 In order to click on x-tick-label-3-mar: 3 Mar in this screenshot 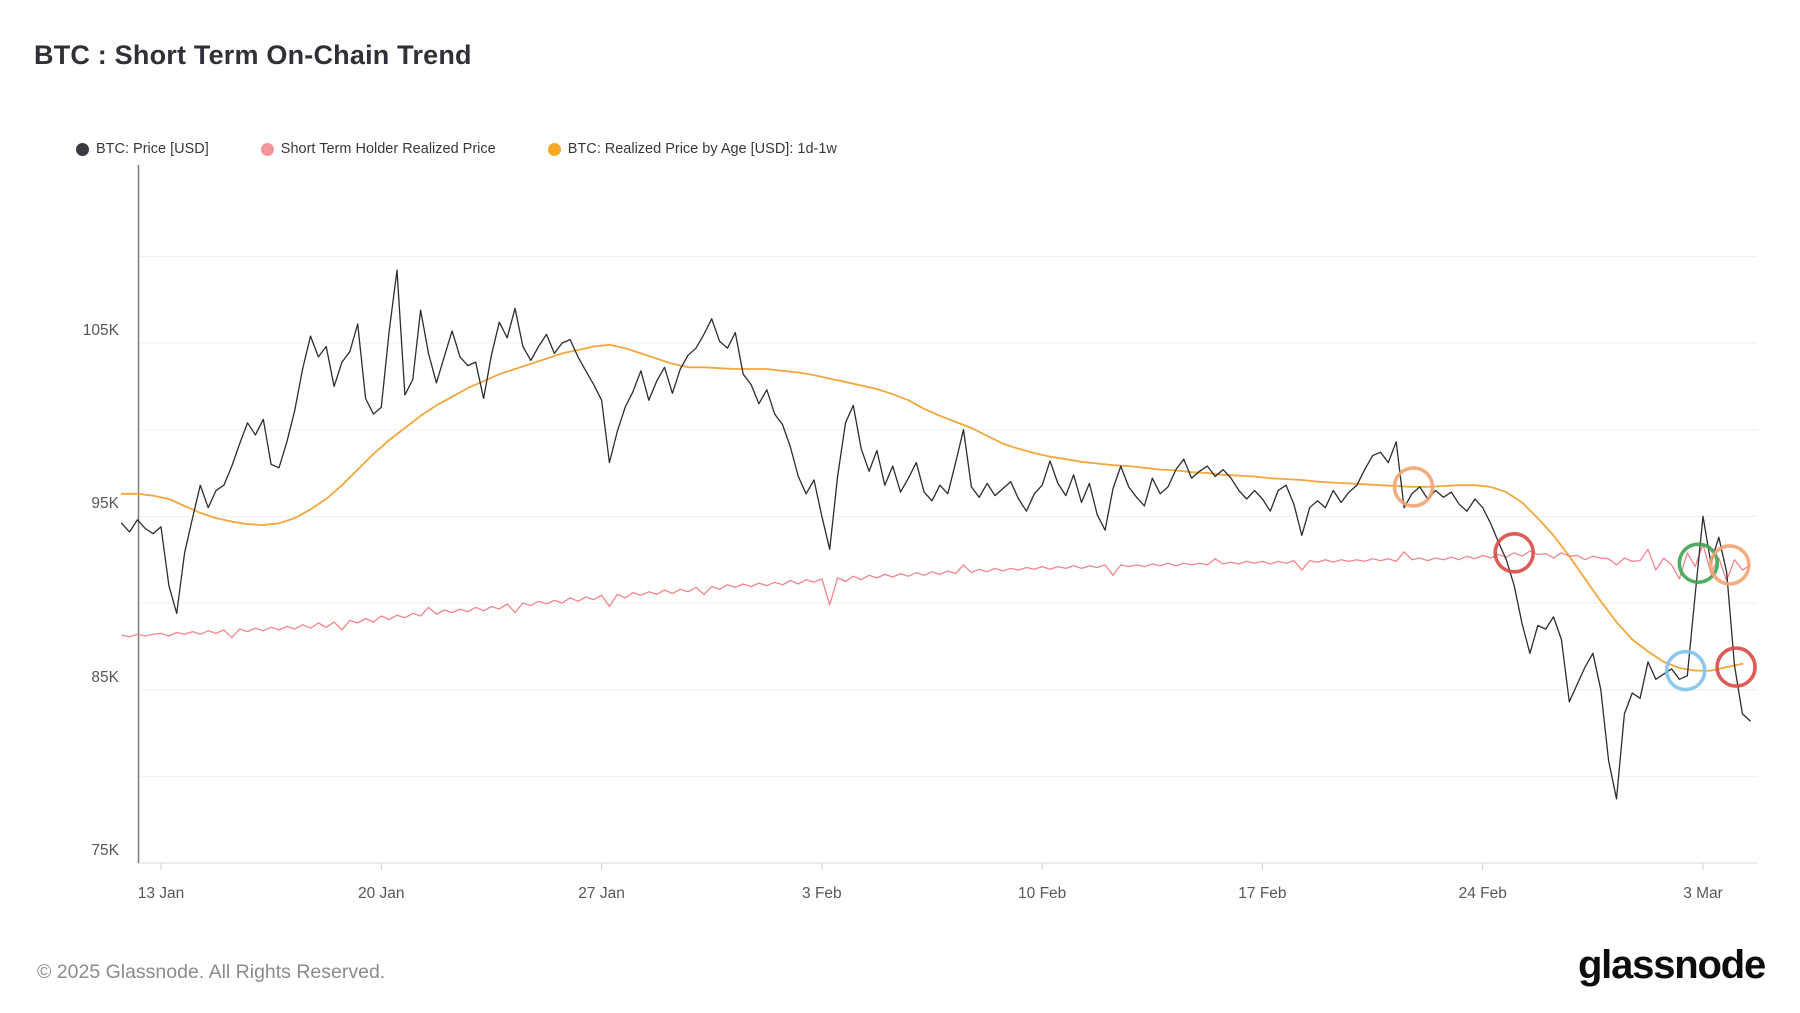, I will do `click(1703, 893)`.